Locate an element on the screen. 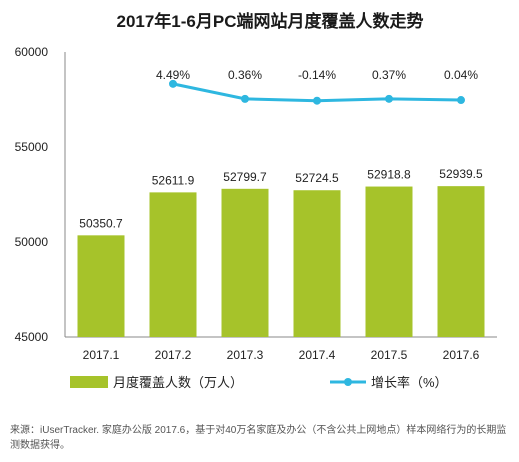 Image resolution: width=519 pixels, height=462 pixels. y-axis: 60000 55000 50000 45000 is located at coordinates (32, 194).